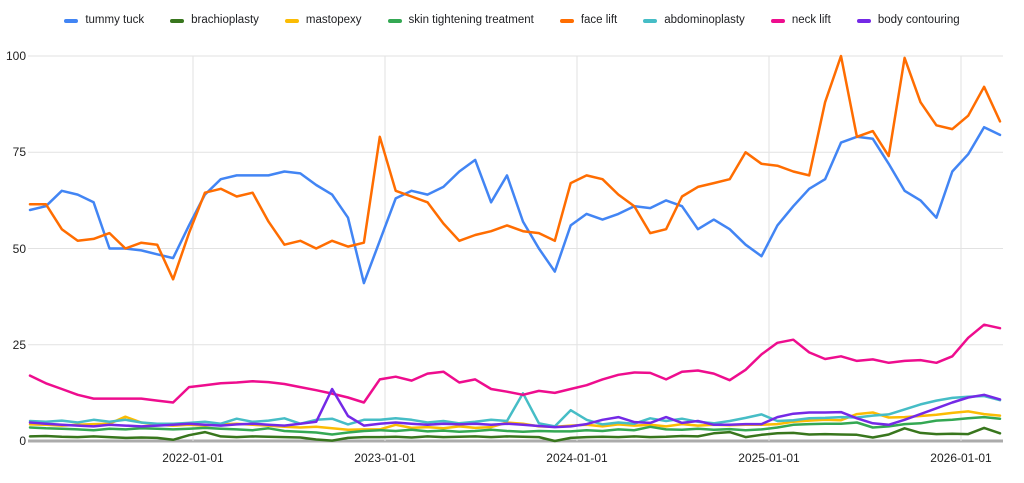  Describe the element at coordinates (22, 441) in the screenshot. I see `y-axis-tick-label: 0` at that location.